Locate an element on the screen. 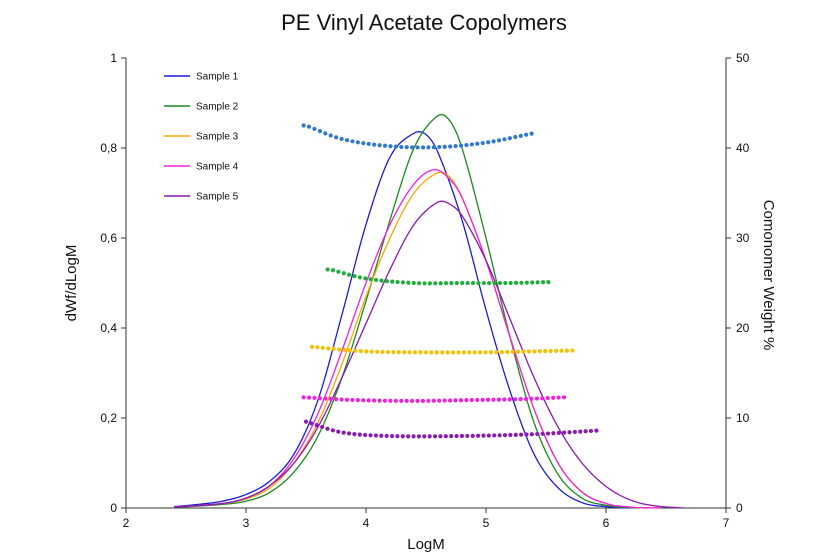 Image resolution: width=832 pixels, height=555 pixels. y2-tick-label: 30 is located at coordinates (743, 238).